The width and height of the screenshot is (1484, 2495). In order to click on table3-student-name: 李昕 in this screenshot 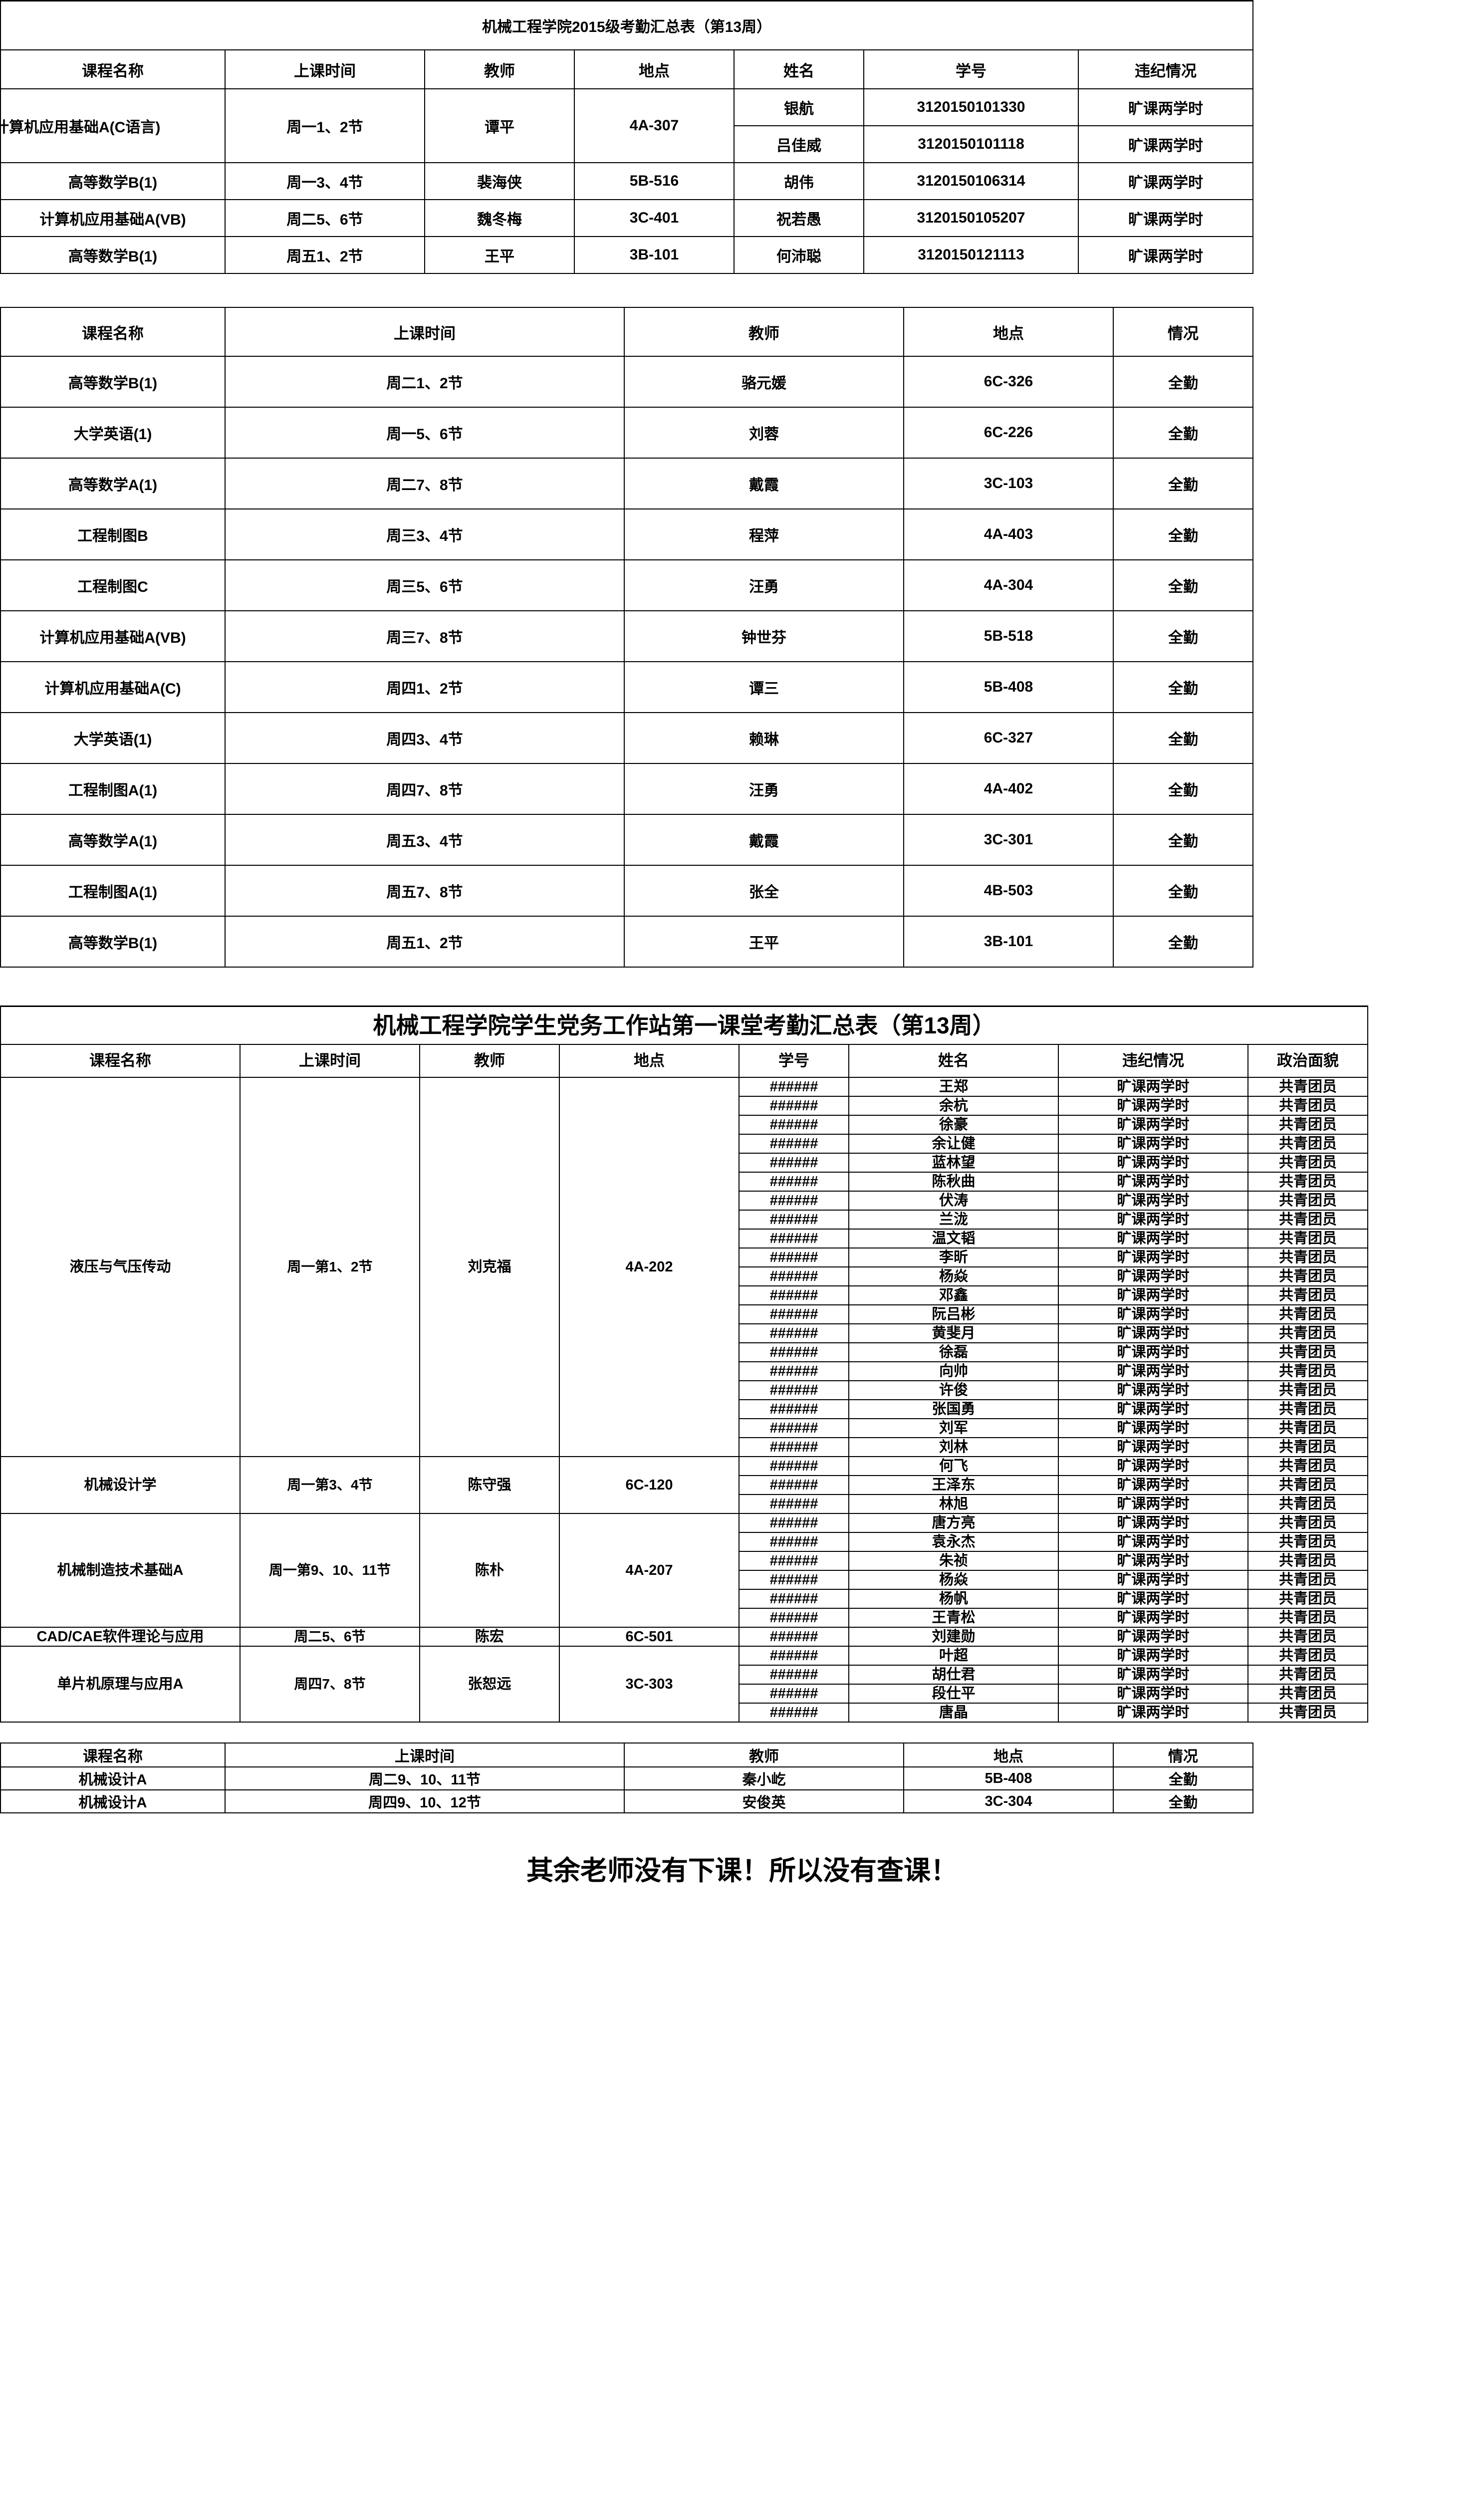, I will do `click(953, 1257)`.